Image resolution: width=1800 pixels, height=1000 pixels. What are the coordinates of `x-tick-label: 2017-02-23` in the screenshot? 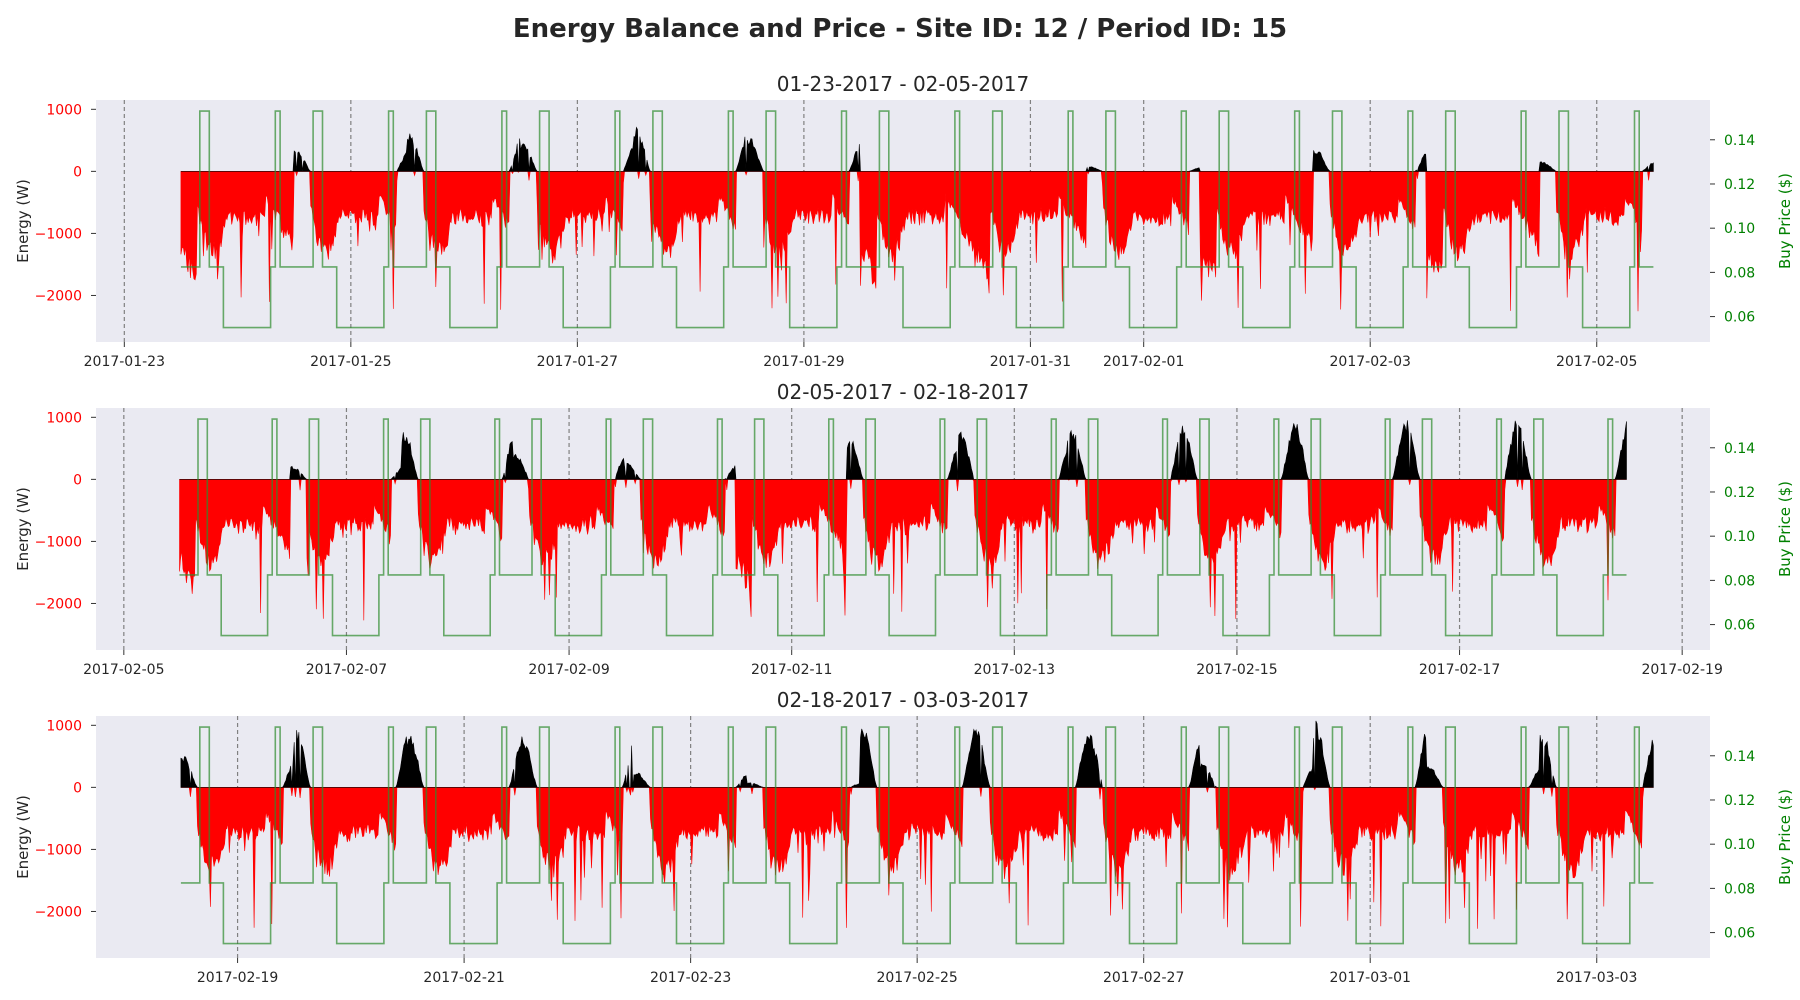 It's located at (690, 978).